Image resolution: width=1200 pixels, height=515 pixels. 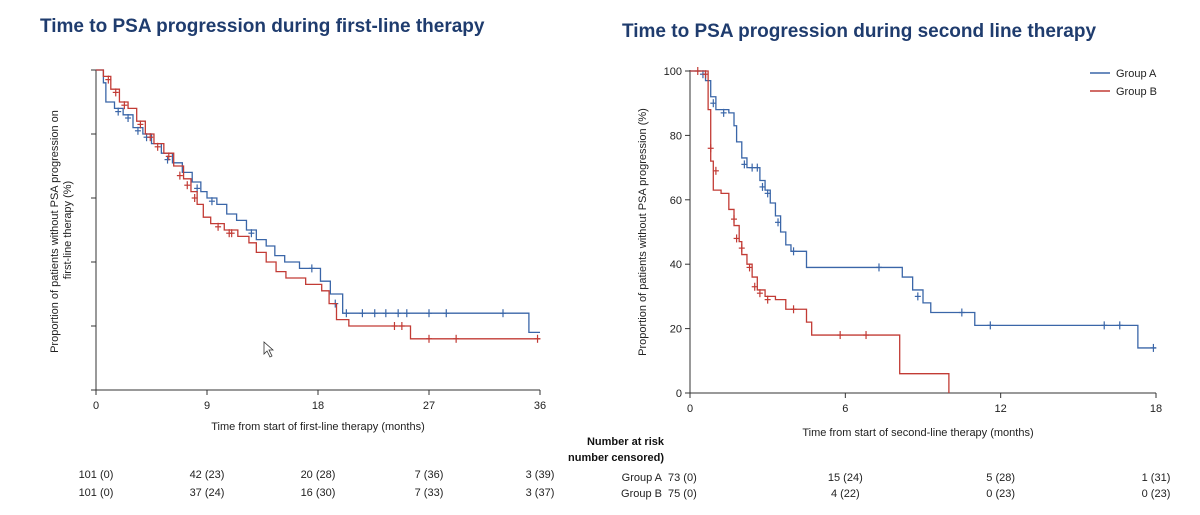 I want to click on first-line-x-tick-label: 27, so click(x=429, y=406).